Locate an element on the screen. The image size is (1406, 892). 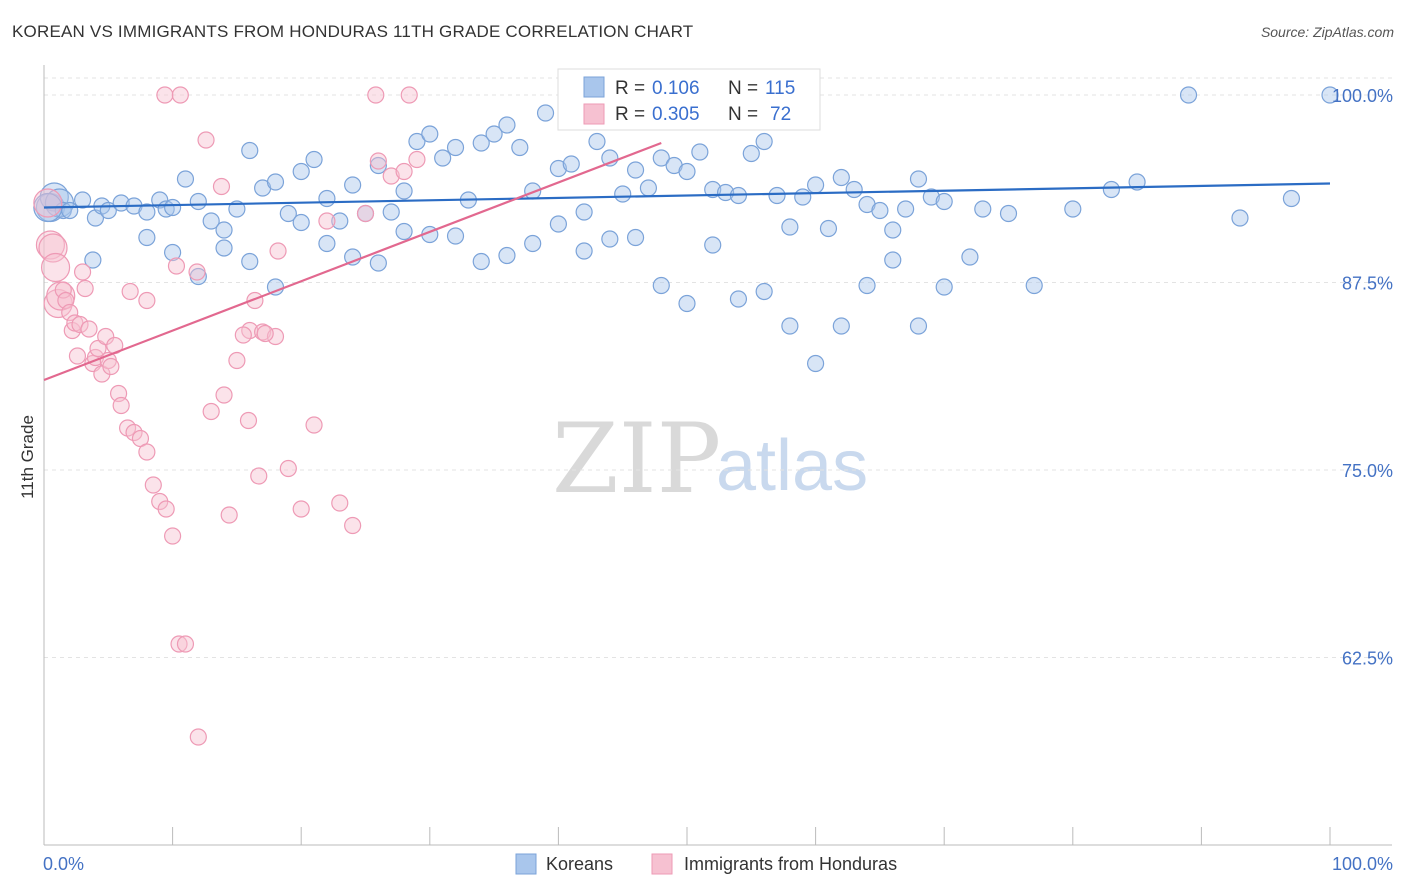
bottom-legend: Koreans Immigrants from Honduras is located at coordinates (706, 864).